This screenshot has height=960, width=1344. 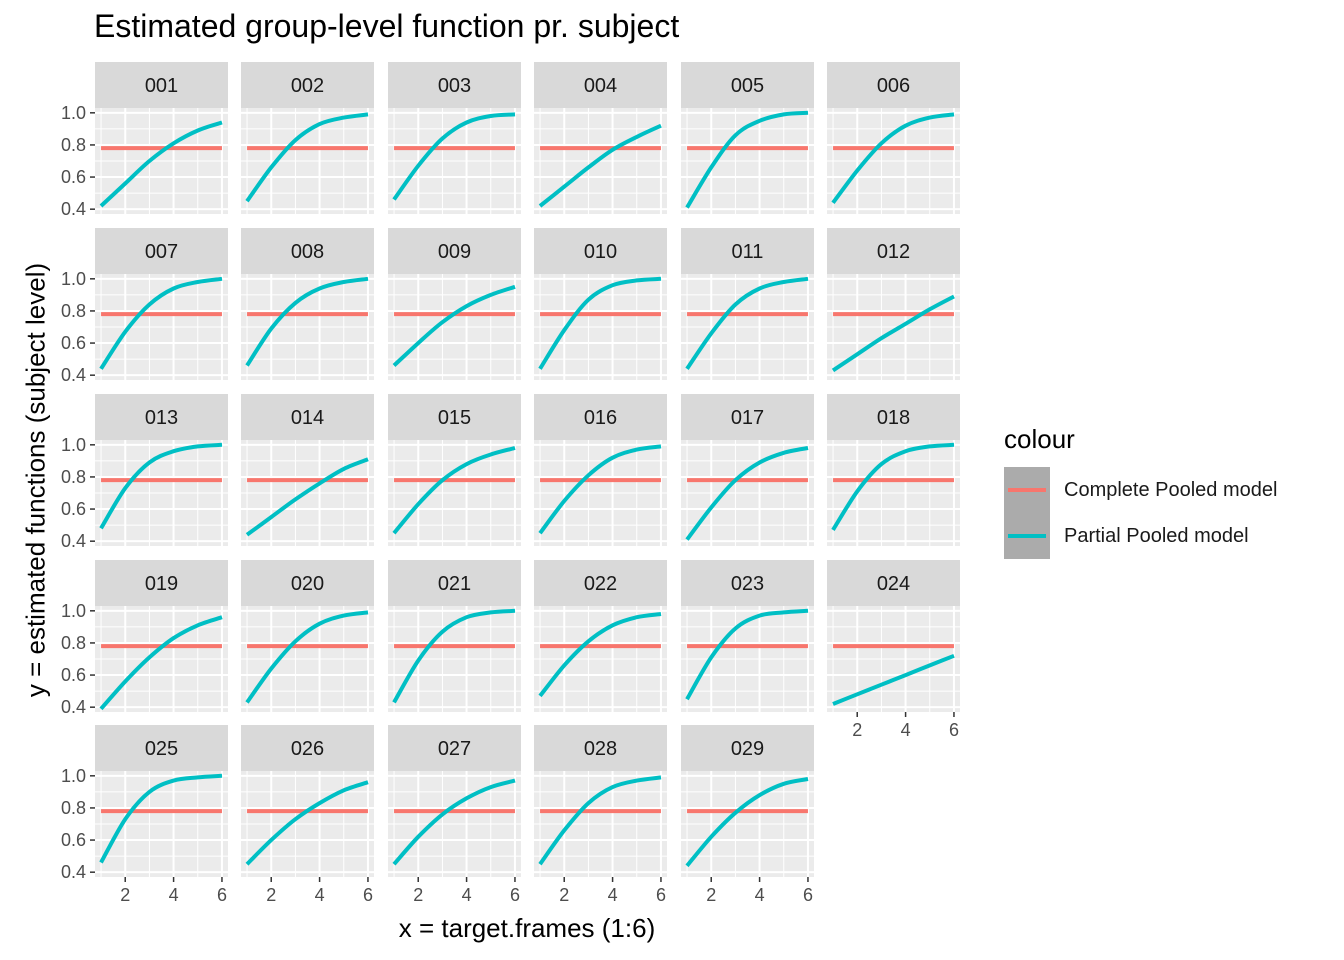 I want to click on strip-label: 010, so click(x=600, y=252).